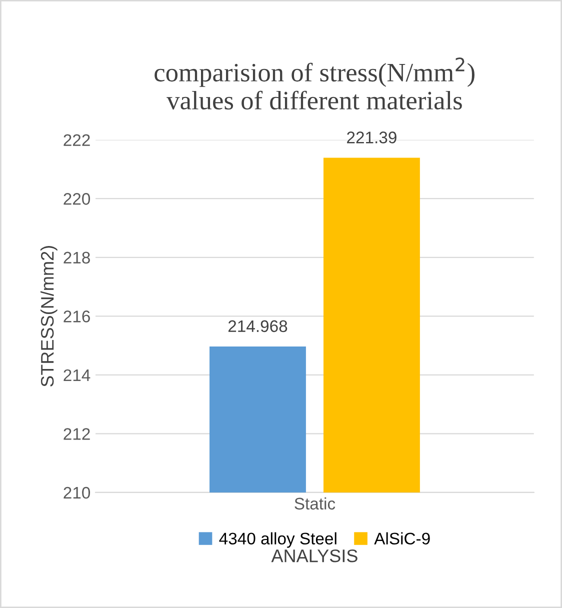 This screenshot has height=608, width=562. What do you see at coordinates (314, 83) in the screenshot?
I see `chart-title: comparision of stress(N/mm$^{2}$) values of different materials` at bounding box center [314, 83].